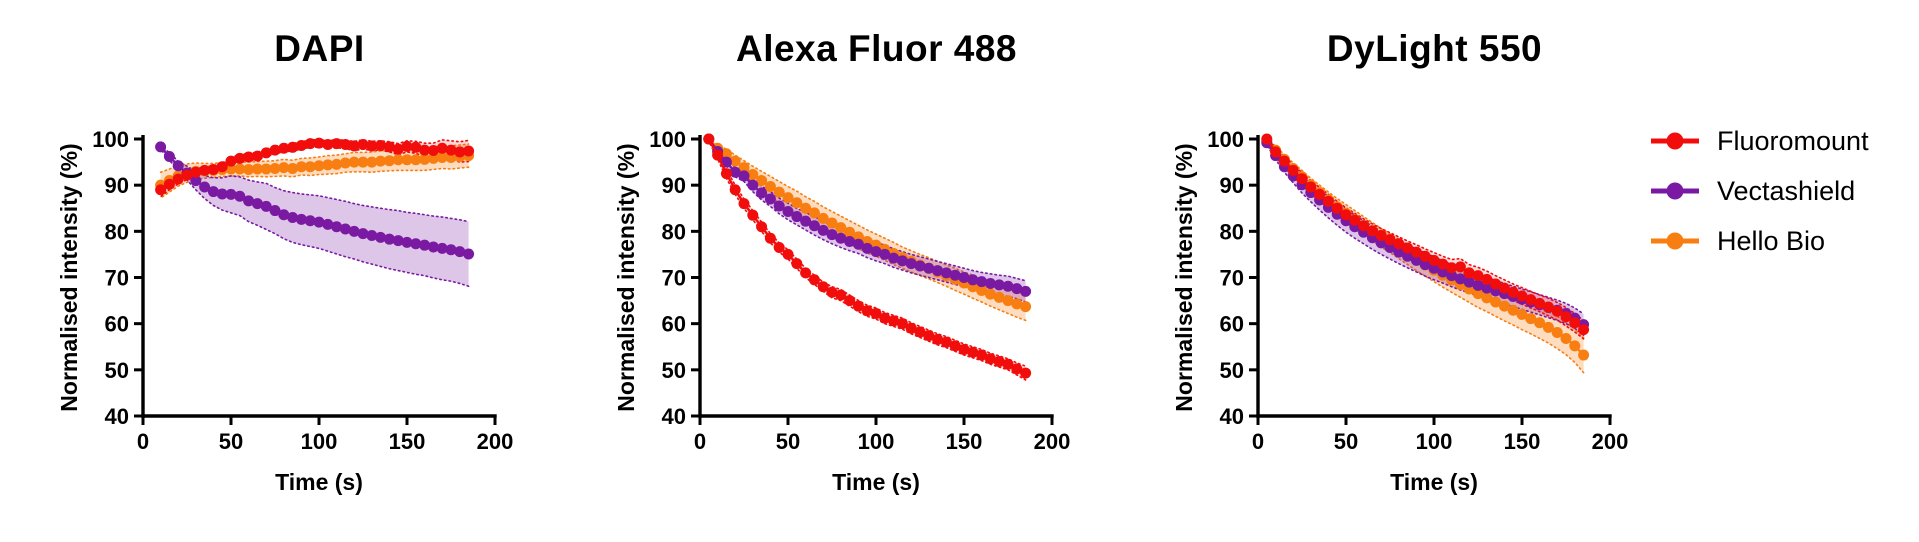  I want to click on y-tick-label: 90, so click(117, 185).